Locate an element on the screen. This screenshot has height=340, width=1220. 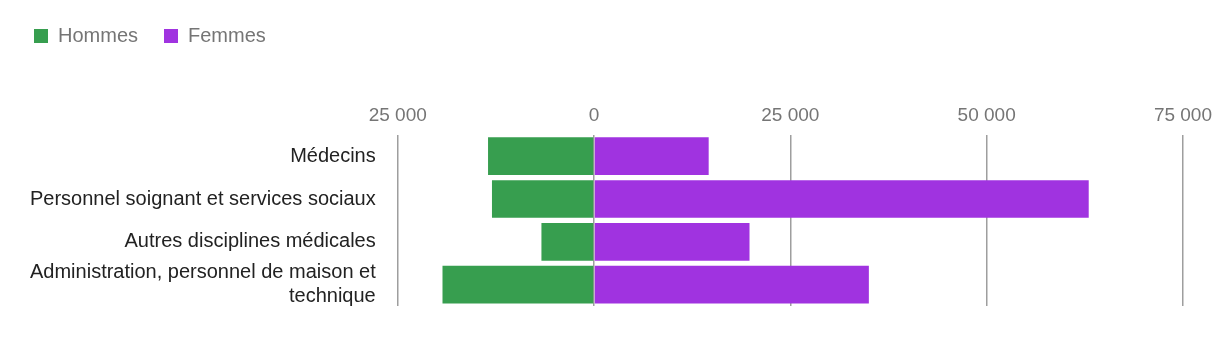
x-tick-label: 75 000 is located at coordinates (1183, 114).